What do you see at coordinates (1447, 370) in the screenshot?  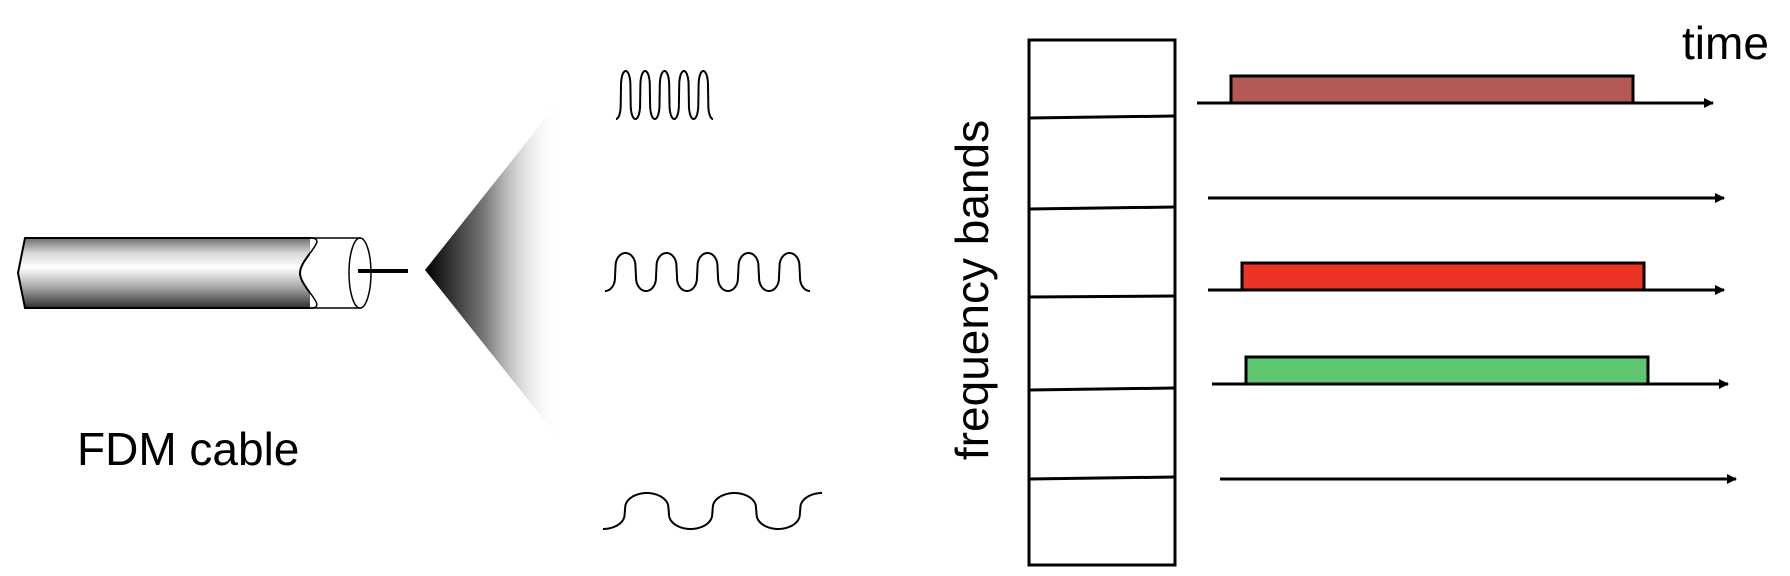 I see `band-4-signal-bar` at bounding box center [1447, 370].